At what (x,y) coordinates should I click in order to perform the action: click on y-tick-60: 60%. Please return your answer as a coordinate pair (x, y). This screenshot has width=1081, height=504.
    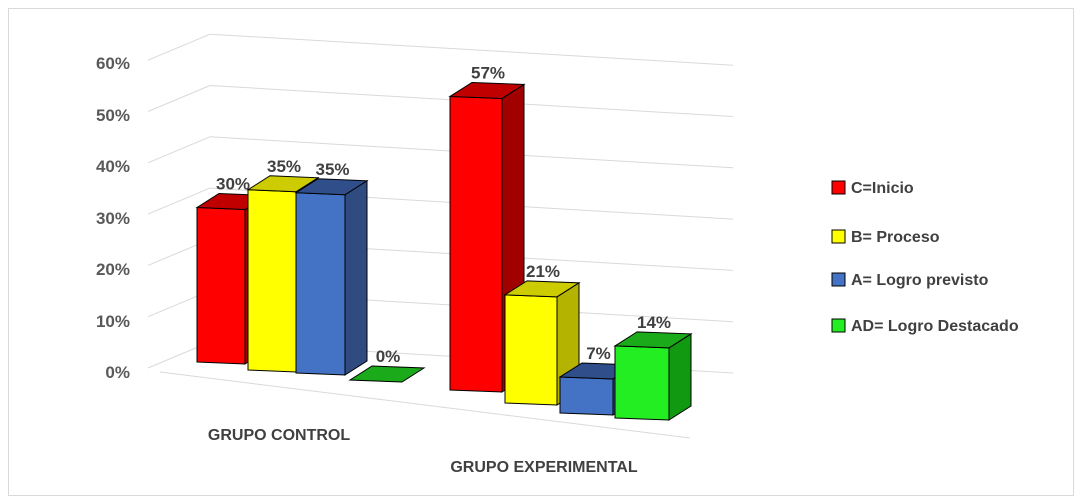
    Looking at the image, I should click on (113, 63).